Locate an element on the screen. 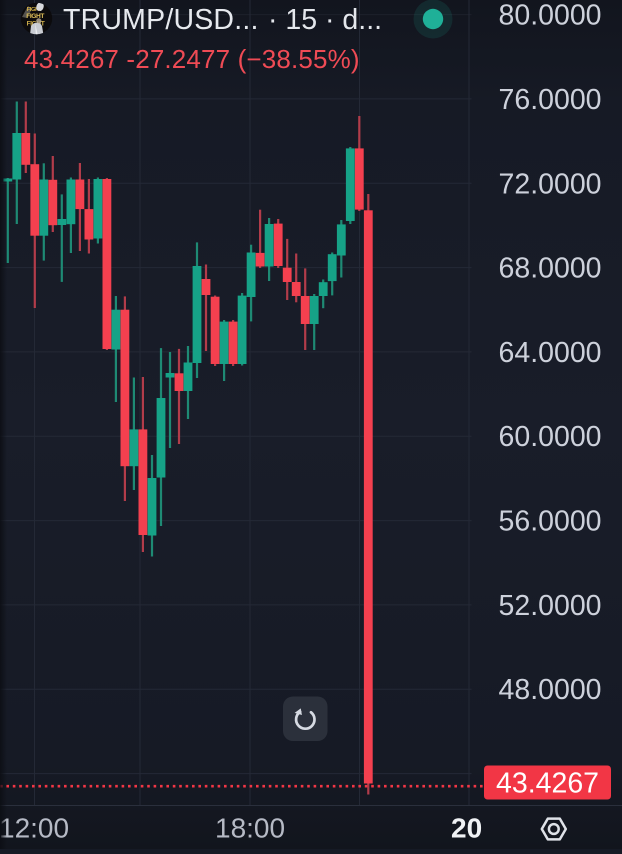 This screenshot has height=854, width=622. svg-text: 43.4267 is located at coordinates (547, 784).